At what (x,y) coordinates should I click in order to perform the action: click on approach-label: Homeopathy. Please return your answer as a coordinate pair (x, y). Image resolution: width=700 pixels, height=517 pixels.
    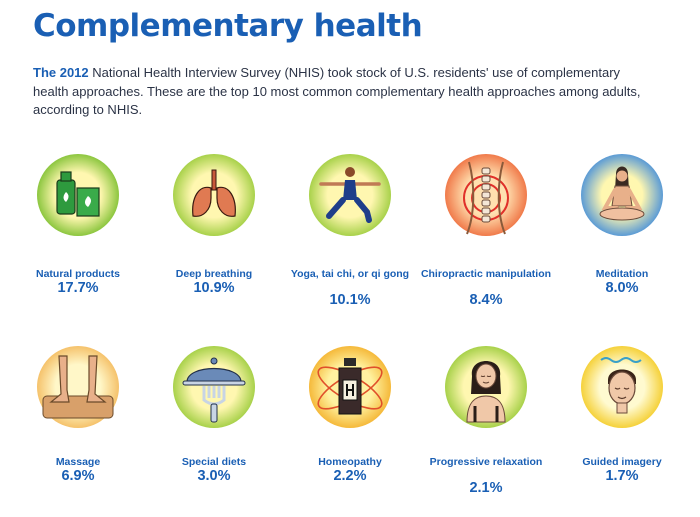
    Looking at the image, I should click on (350, 462).